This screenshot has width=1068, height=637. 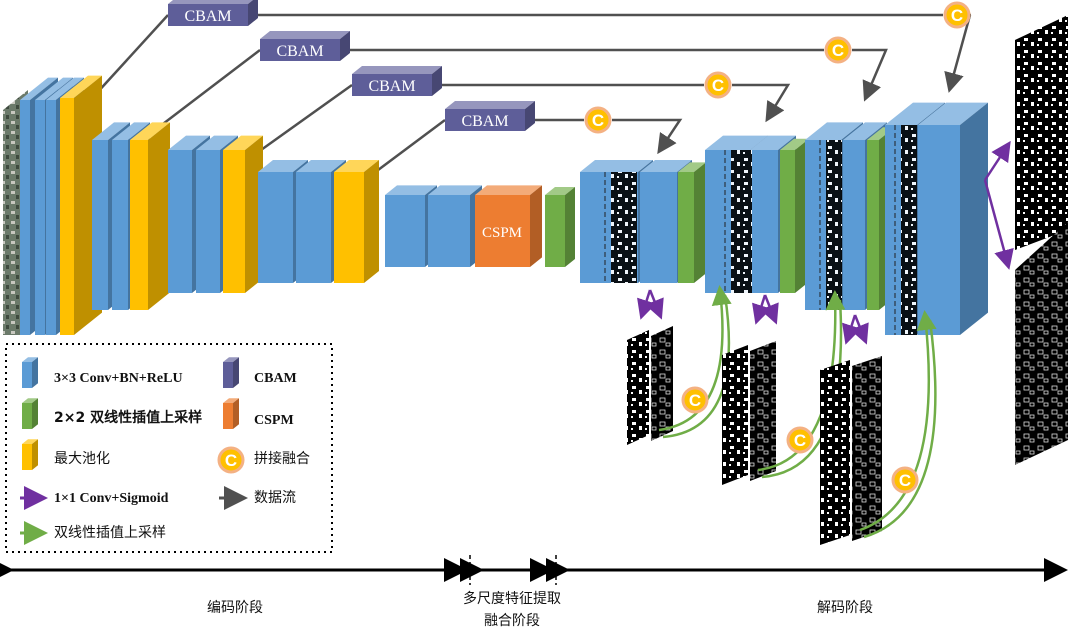 I want to click on conv1x1-arrow, so click(x=859, y=329).